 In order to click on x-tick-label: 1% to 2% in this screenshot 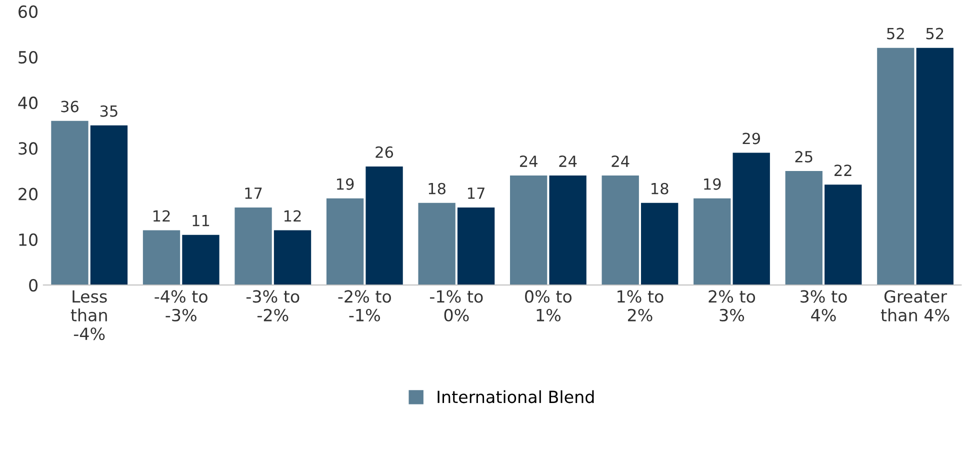, I will do `click(641, 306)`.